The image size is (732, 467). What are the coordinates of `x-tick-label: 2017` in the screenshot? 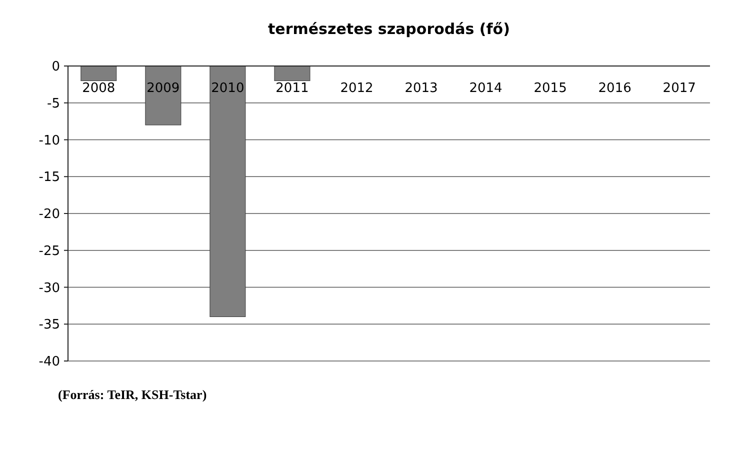 It's located at (679, 88).